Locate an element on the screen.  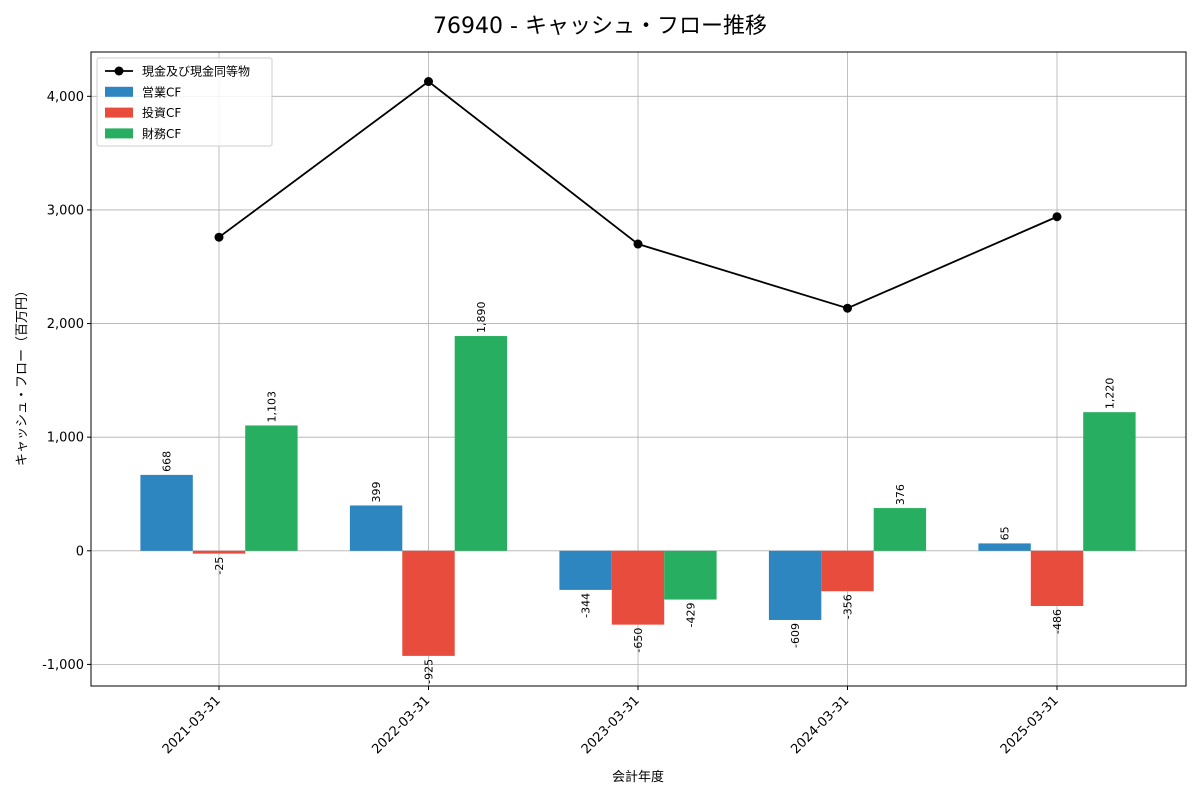
bar-value-label: -344 is located at coordinates (586, 605).